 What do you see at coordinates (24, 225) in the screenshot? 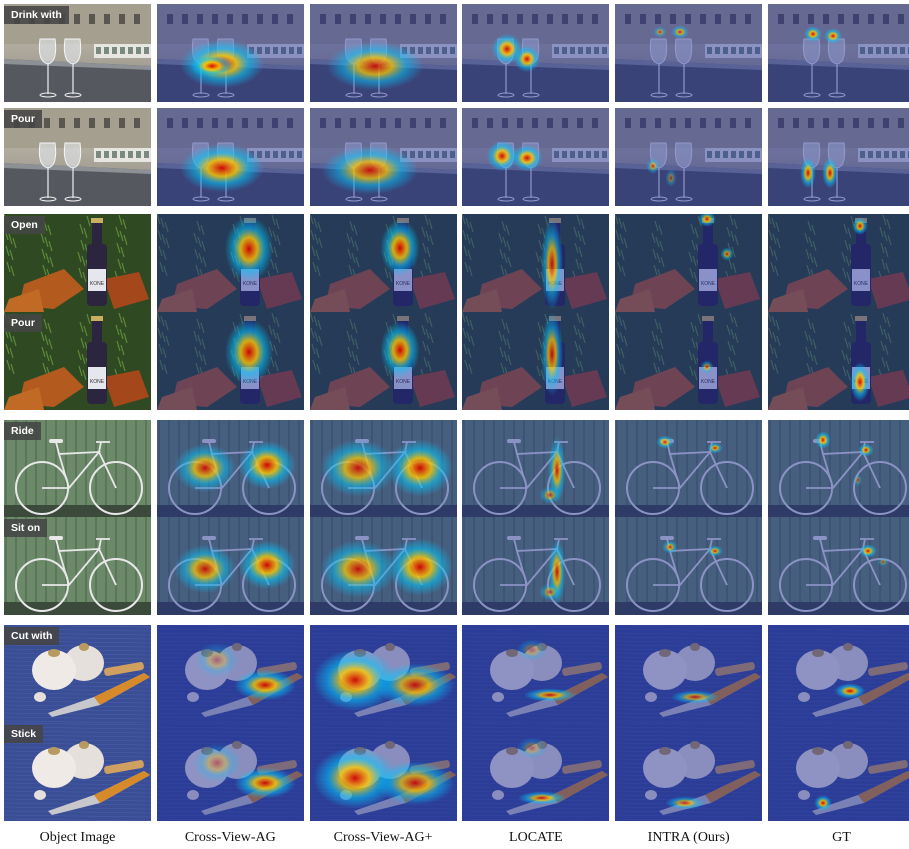
I see `action-label: Open` at bounding box center [24, 225].